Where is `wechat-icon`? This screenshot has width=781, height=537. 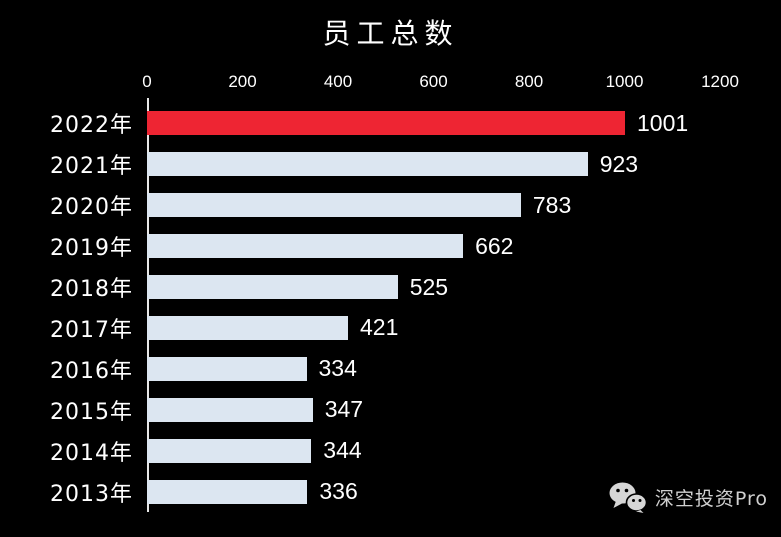
wechat-icon is located at coordinates (628, 497).